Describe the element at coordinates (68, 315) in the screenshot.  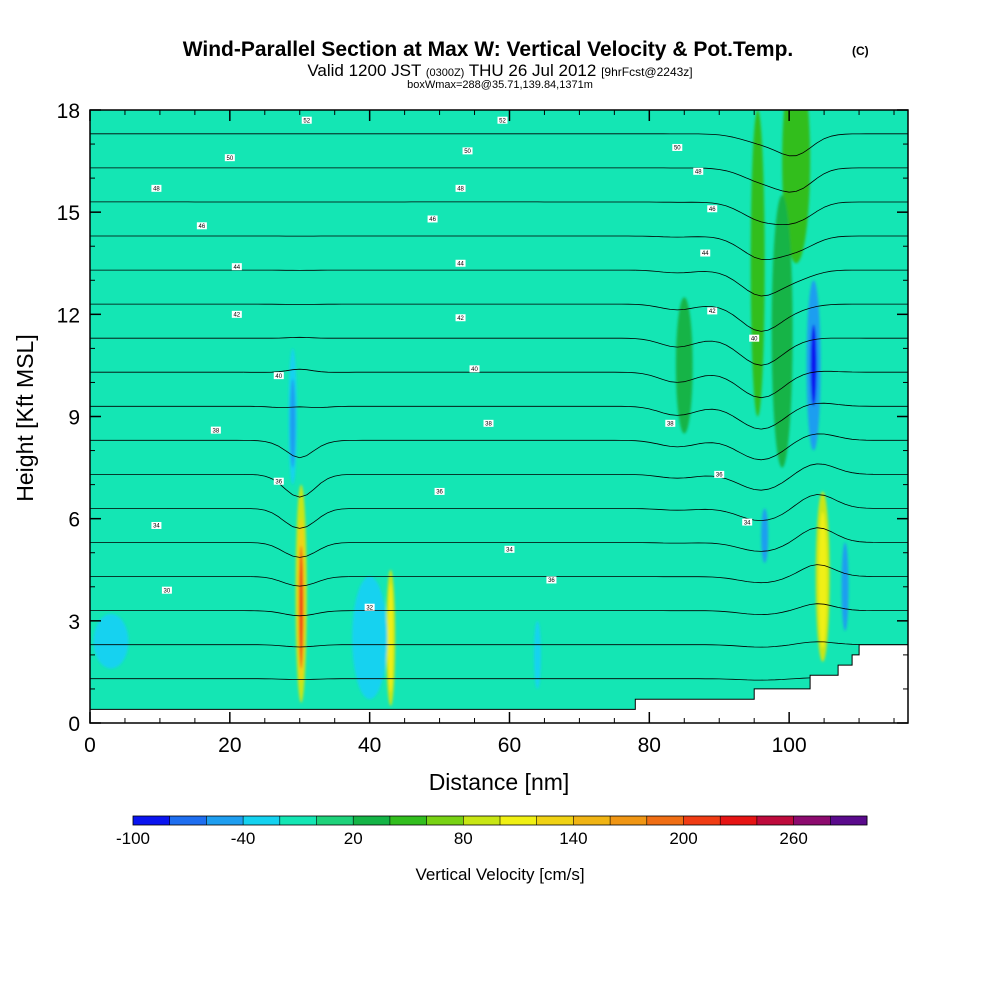
I see `y-tick-label: 12` at that location.